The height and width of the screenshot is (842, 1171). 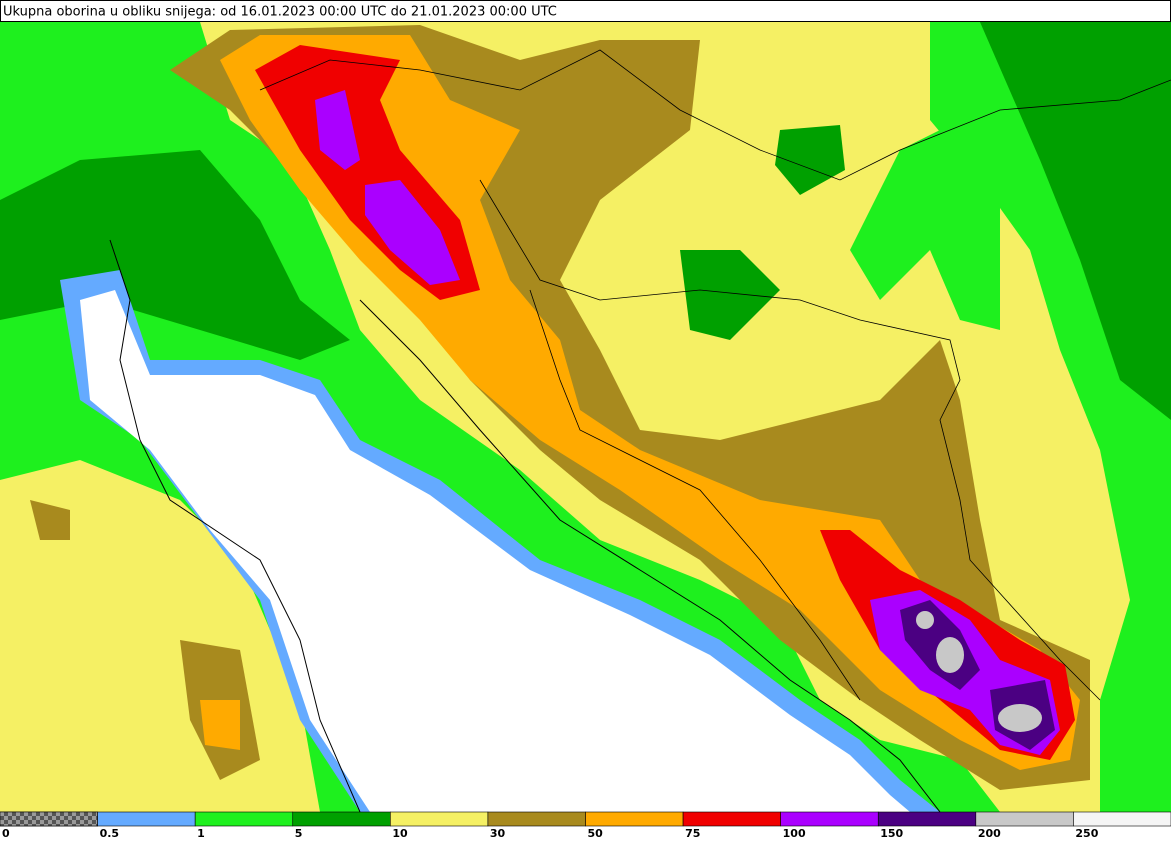 I want to click on legend-label: 50, so click(x=596, y=833).